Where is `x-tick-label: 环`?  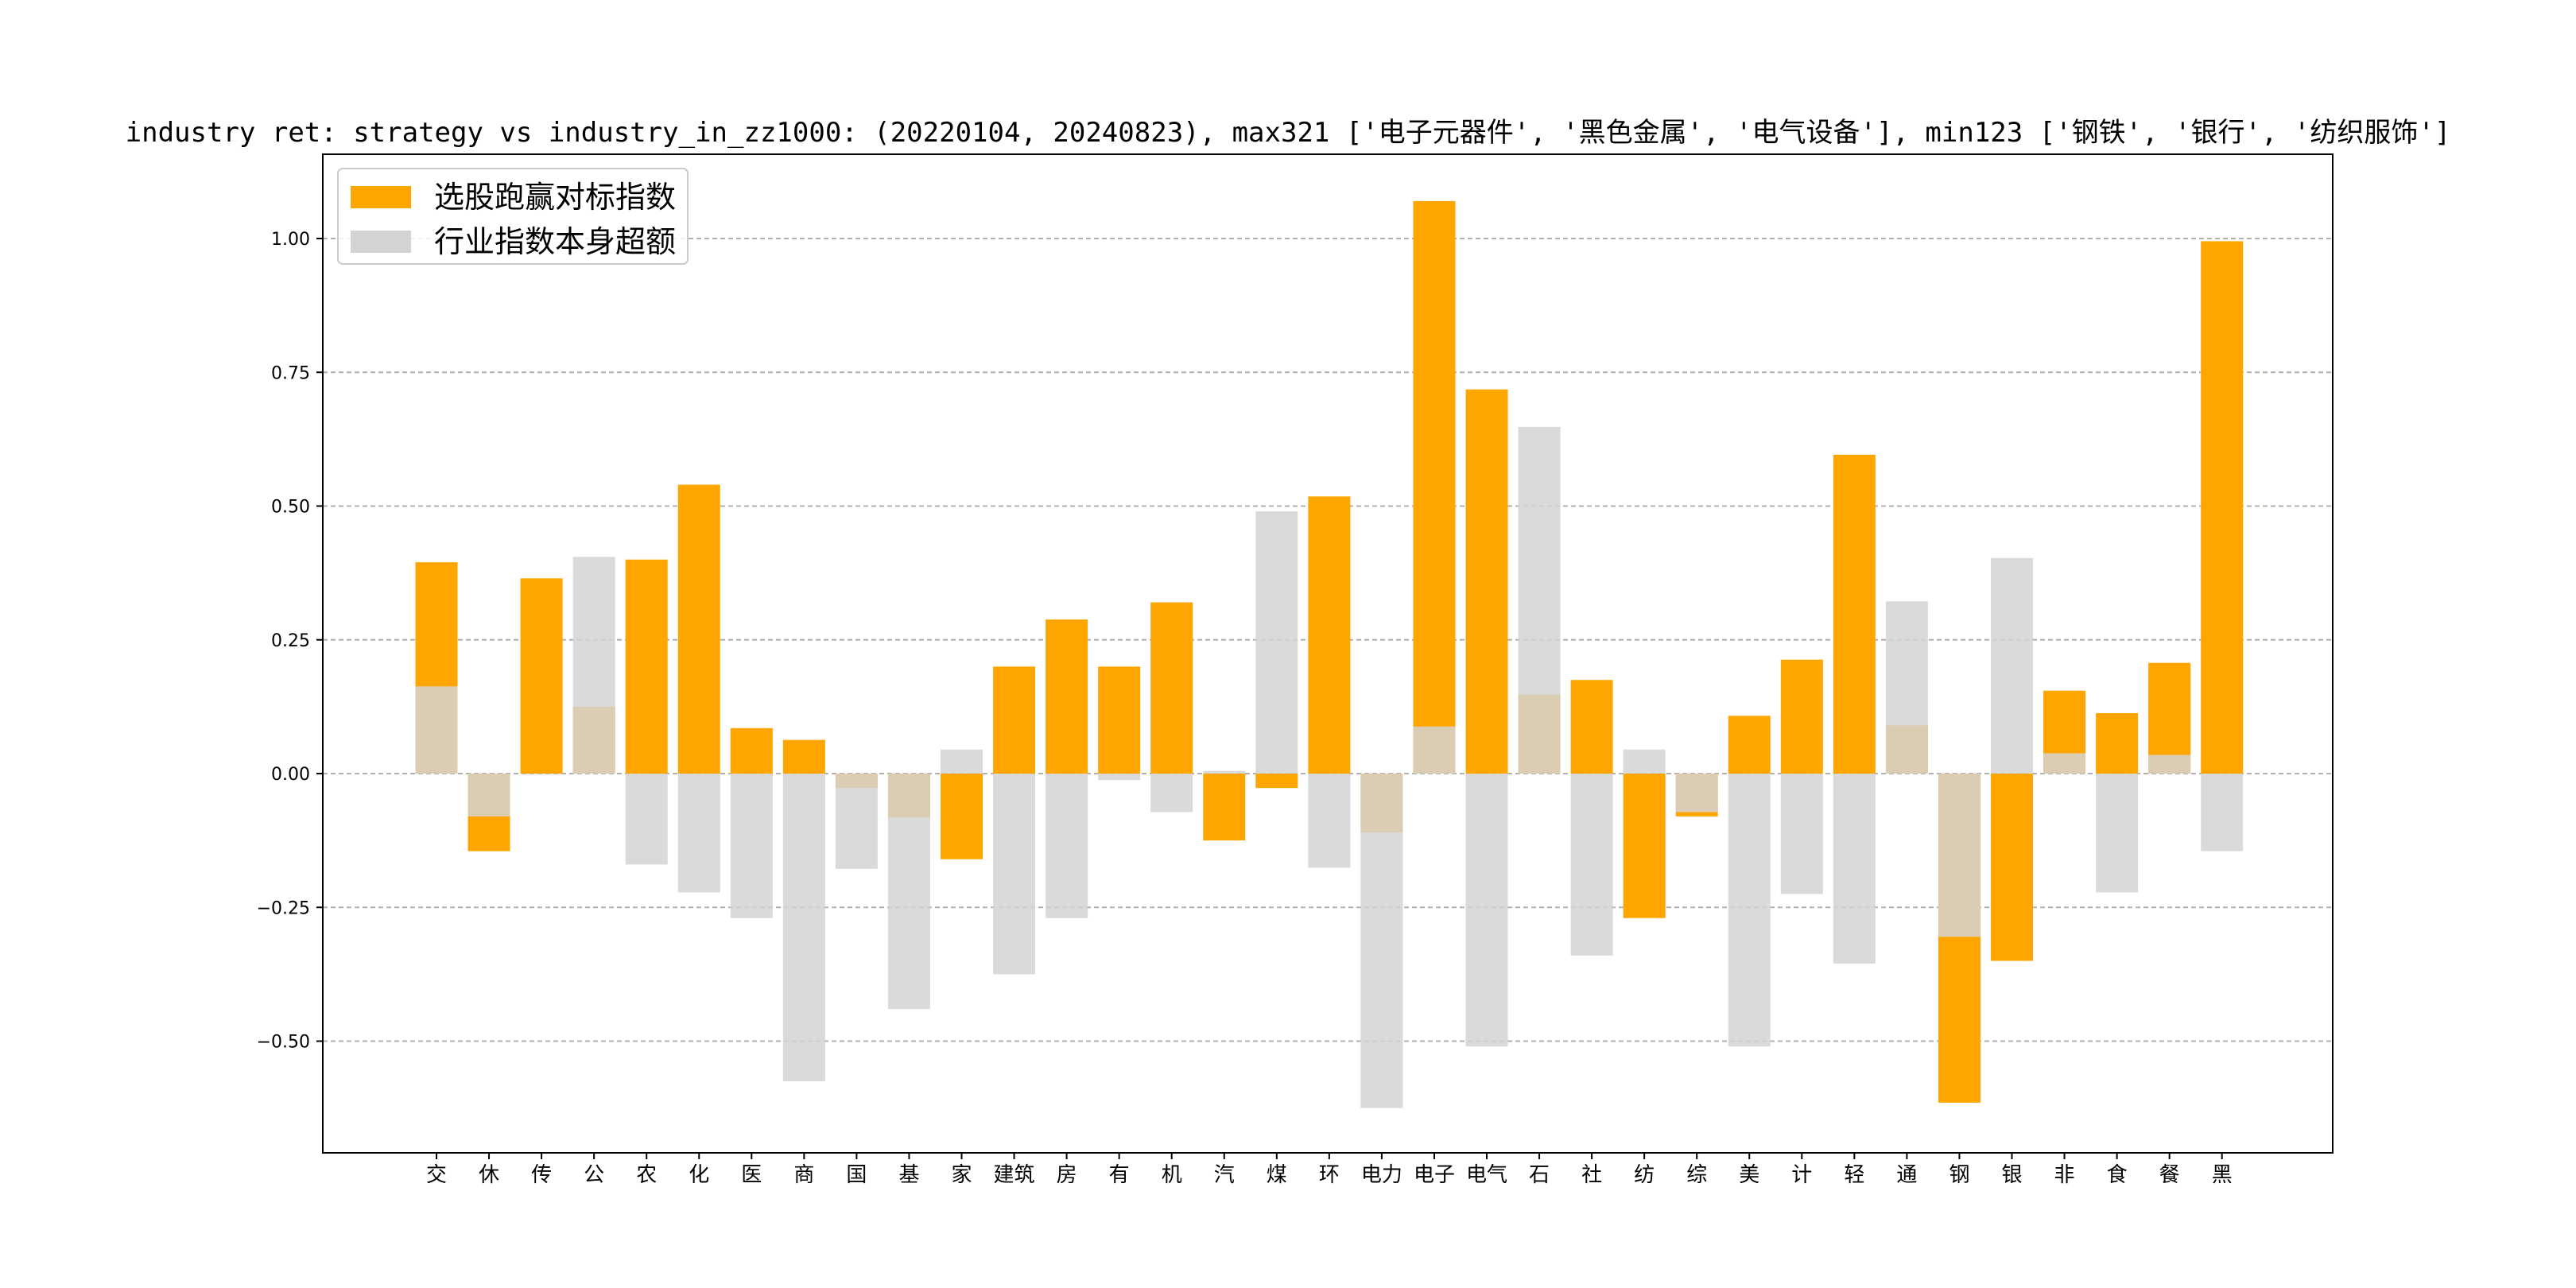
x-tick-label: 环 is located at coordinates (1330, 1175).